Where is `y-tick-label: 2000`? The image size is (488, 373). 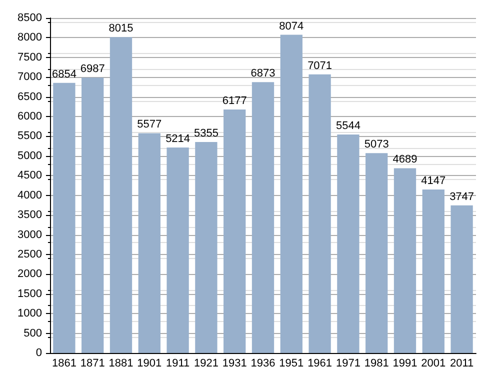
y-tick-label: 2000 is located at coordinates (30, 274).